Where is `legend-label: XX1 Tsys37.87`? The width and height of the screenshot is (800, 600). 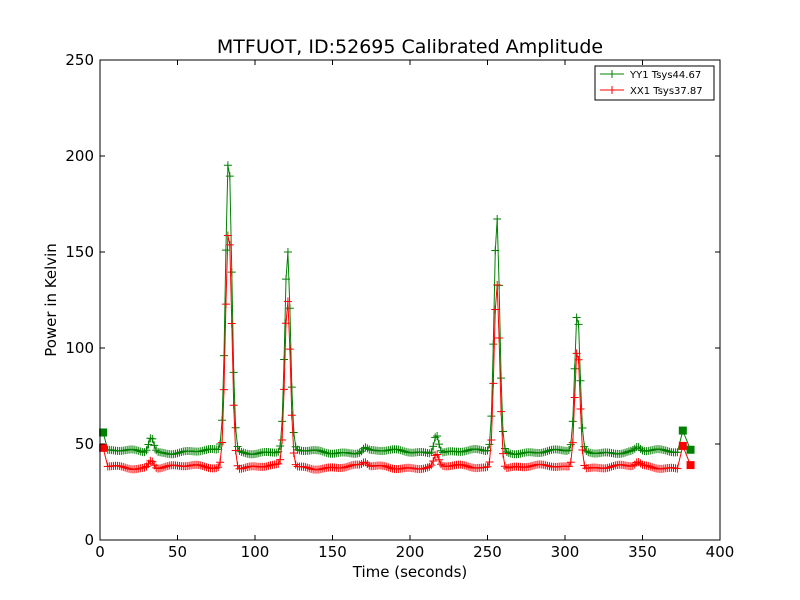 legend-label: XX1 Tsys37.87 is located at coordinates (666, 91).